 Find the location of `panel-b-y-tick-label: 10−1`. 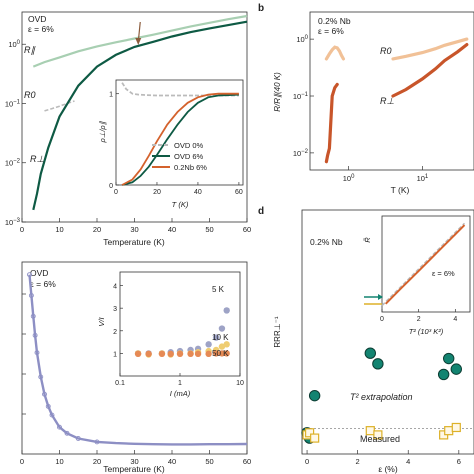

panel-b-y-tick-label: 10−1 is located at coordinates (301, 96).